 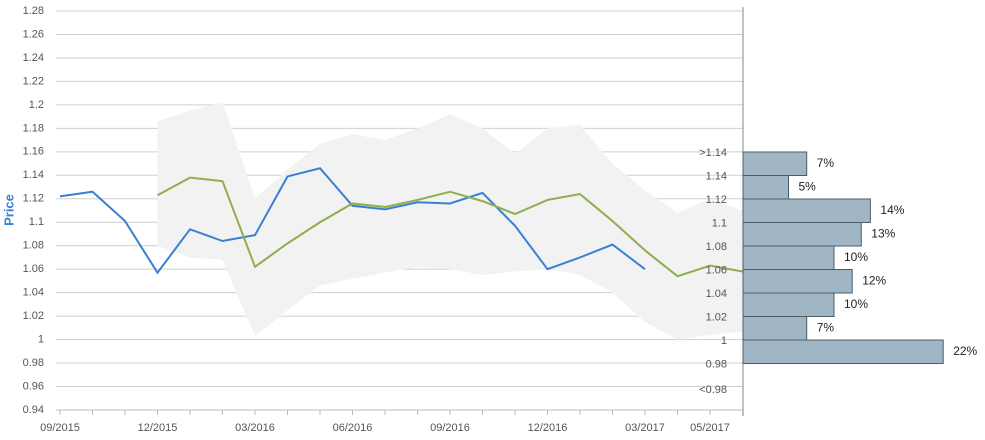 I want to click on histogram-value-label: 22%, so click(x=965, y=351).